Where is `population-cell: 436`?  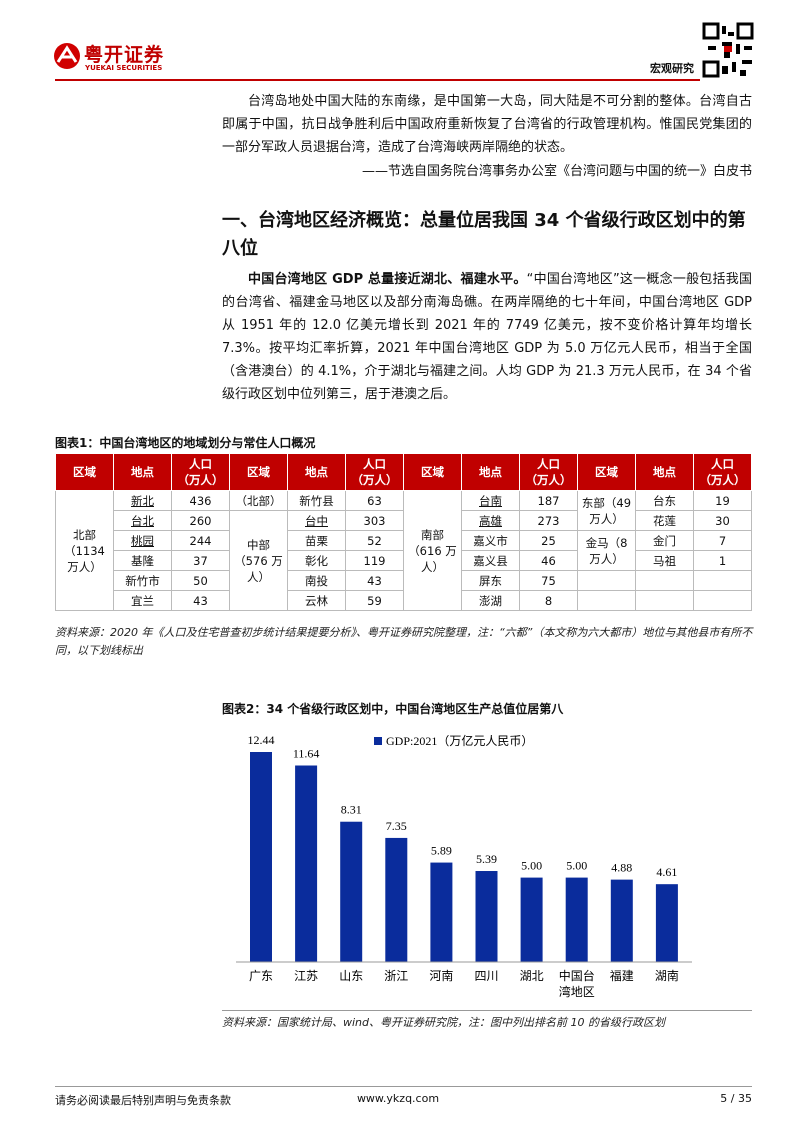 population-cell: 436 is located at coordinates (200, 500).